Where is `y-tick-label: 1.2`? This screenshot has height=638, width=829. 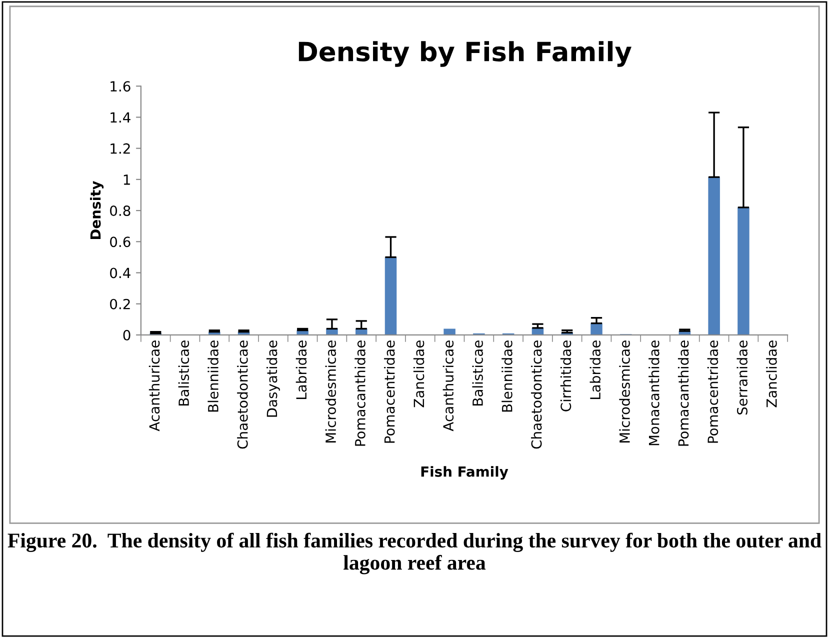 y-tick-label: 1.2 is located at coordinates (120, 148).